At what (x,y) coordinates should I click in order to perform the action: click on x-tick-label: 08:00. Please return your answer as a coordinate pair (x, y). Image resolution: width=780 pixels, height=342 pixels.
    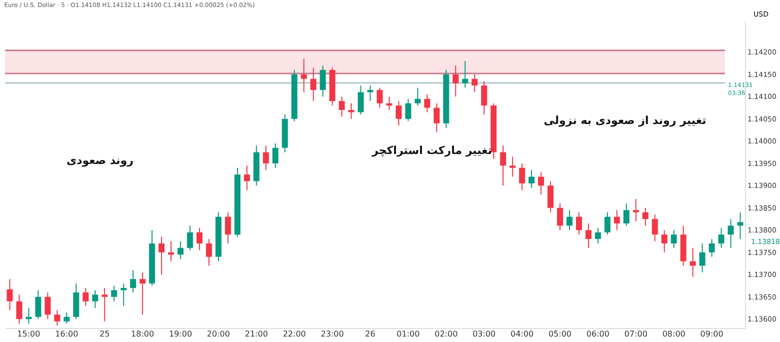
    Looking at the image, I should click on (674, 334).